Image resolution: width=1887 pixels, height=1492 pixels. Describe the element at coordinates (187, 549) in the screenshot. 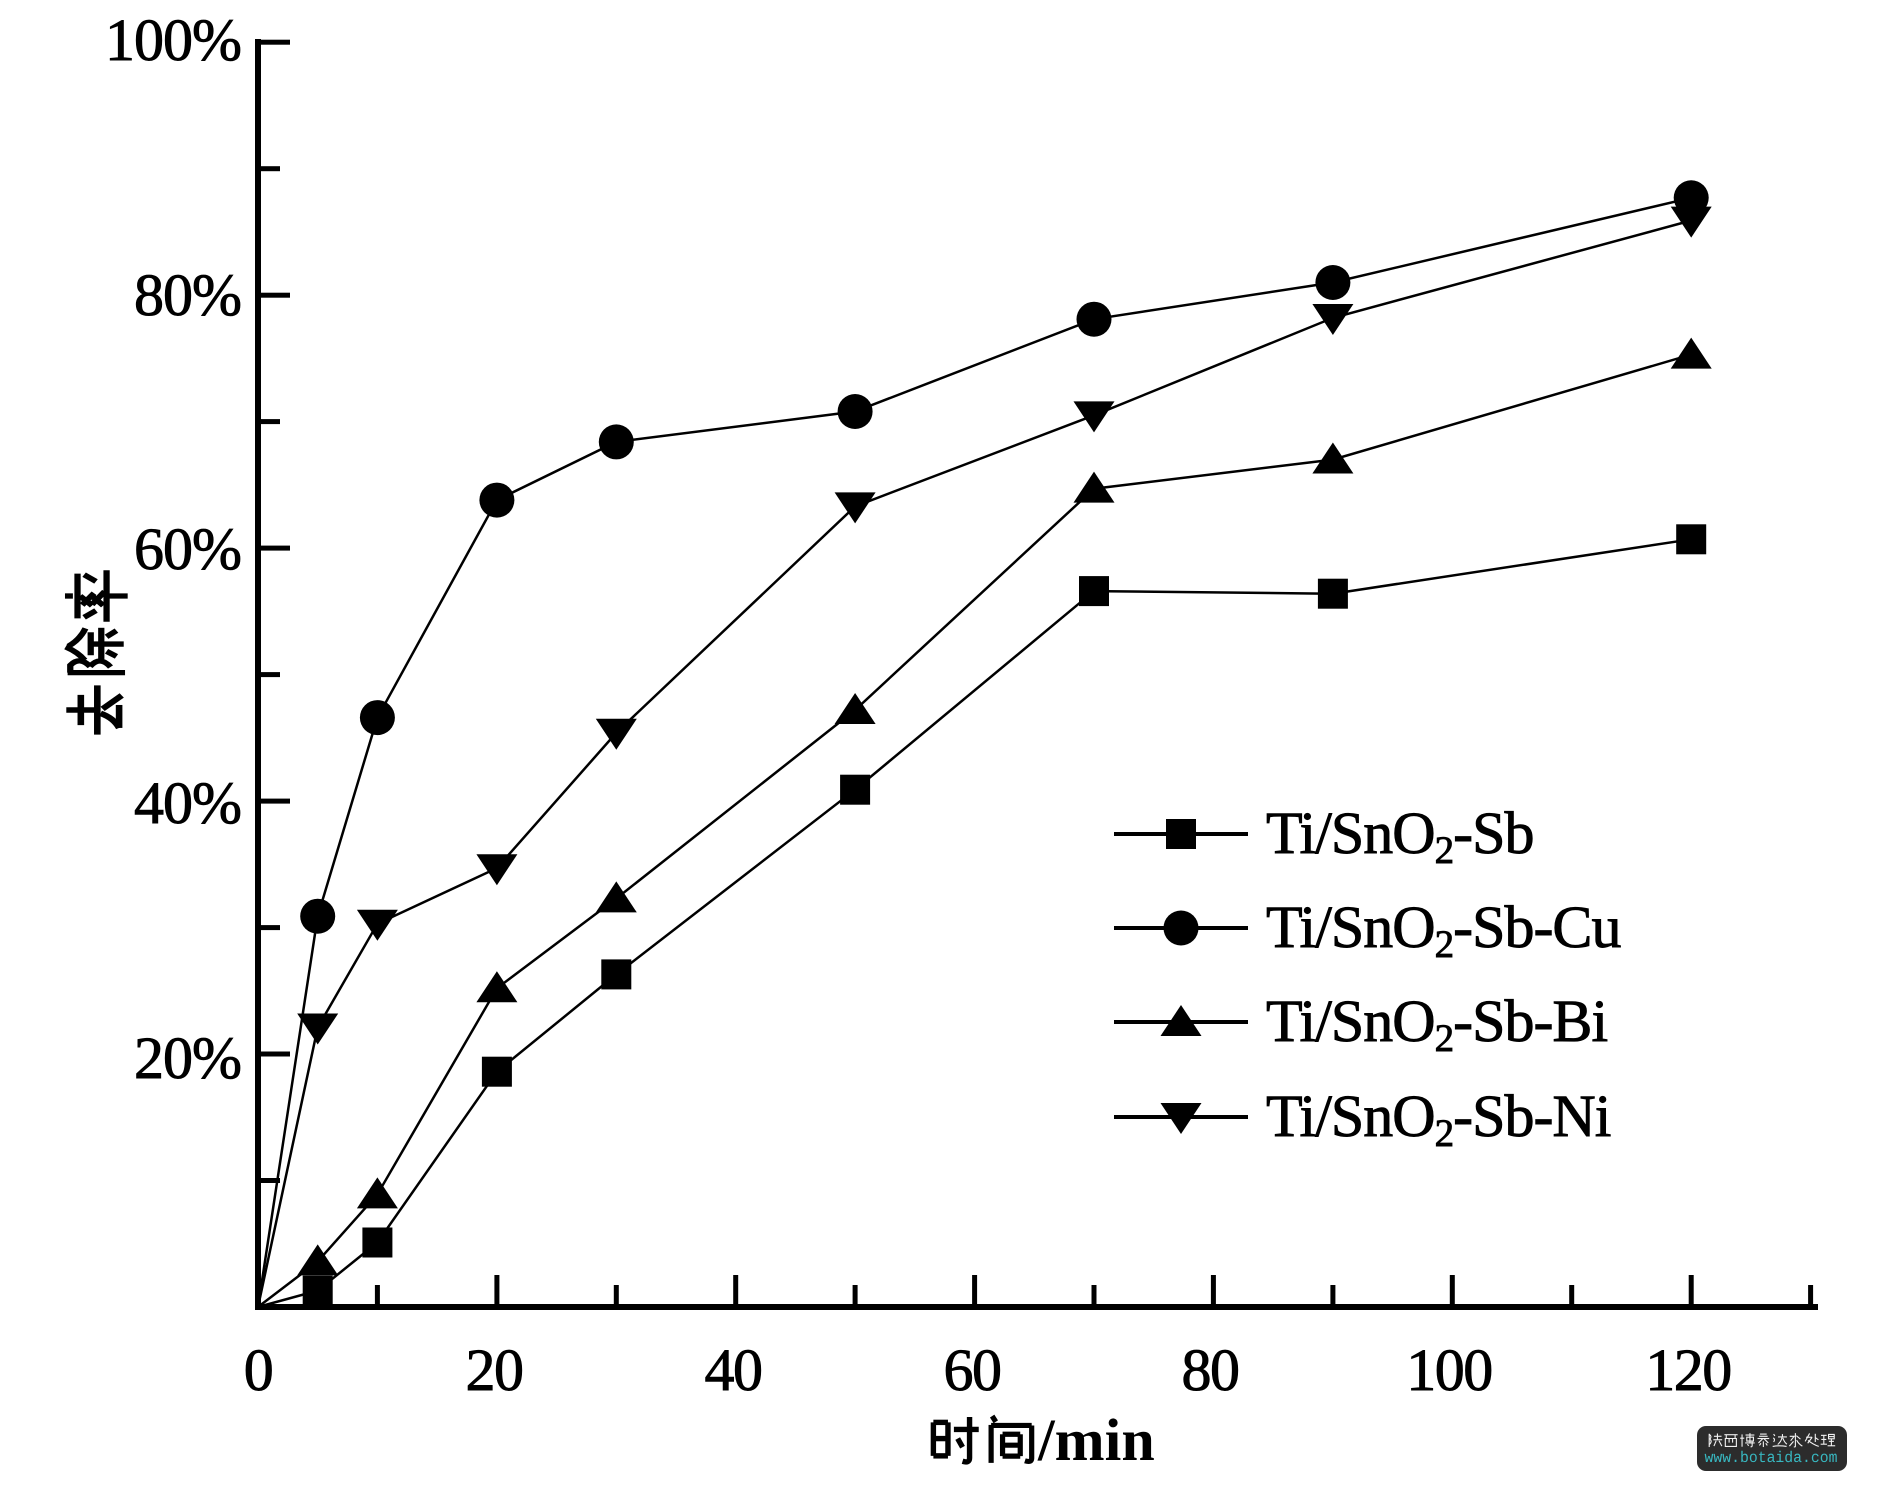

I see `svg-text: 60%` at that location.